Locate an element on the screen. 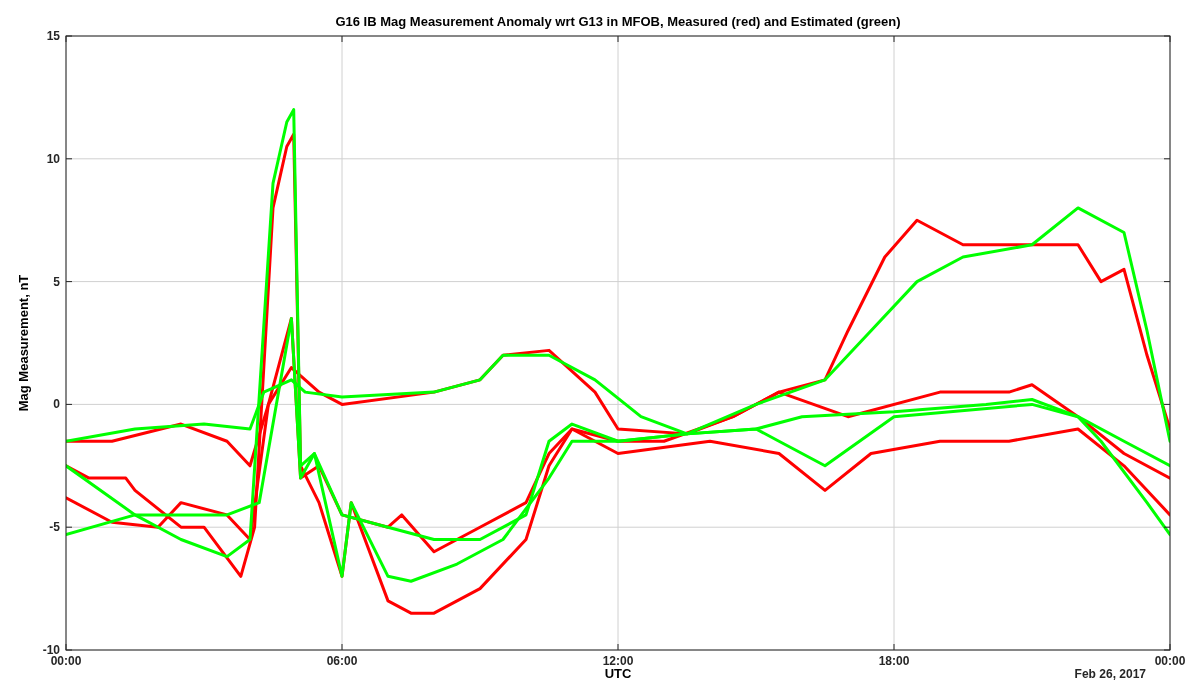 The height and width of the screenshot is (688, 1198). y-axis-title: Mag Measurement, nT is located at coordinates (23, 343).